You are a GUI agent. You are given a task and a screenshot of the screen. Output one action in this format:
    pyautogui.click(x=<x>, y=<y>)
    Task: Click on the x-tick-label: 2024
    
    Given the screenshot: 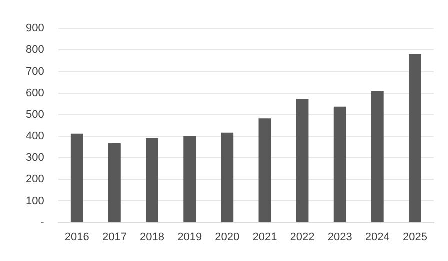 What is the action you would take?
    pyautogui.click(x=377, y=237)
    